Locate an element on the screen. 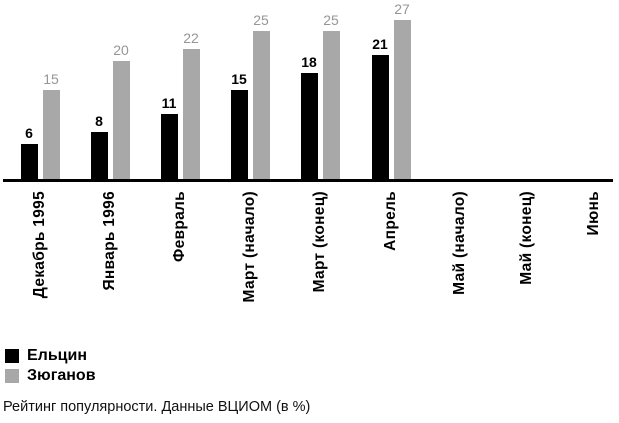 The height and width of the screenshot is (423, 619). value-label: 6 is located at coordinates (29, 133).